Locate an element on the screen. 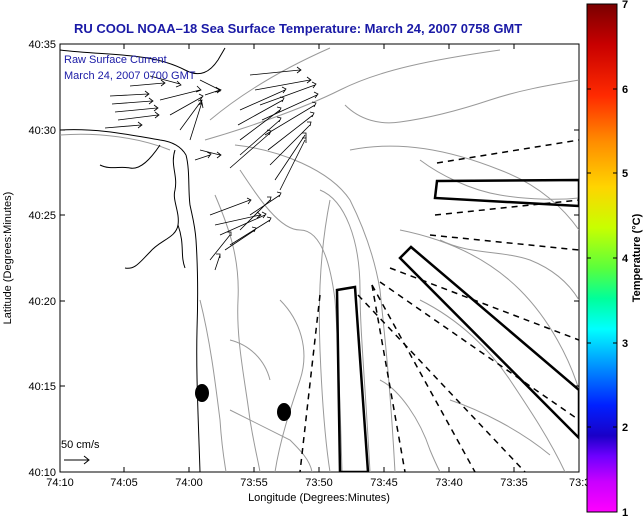  y-tick-label: 40:35 is located at coordinates (42, 45).